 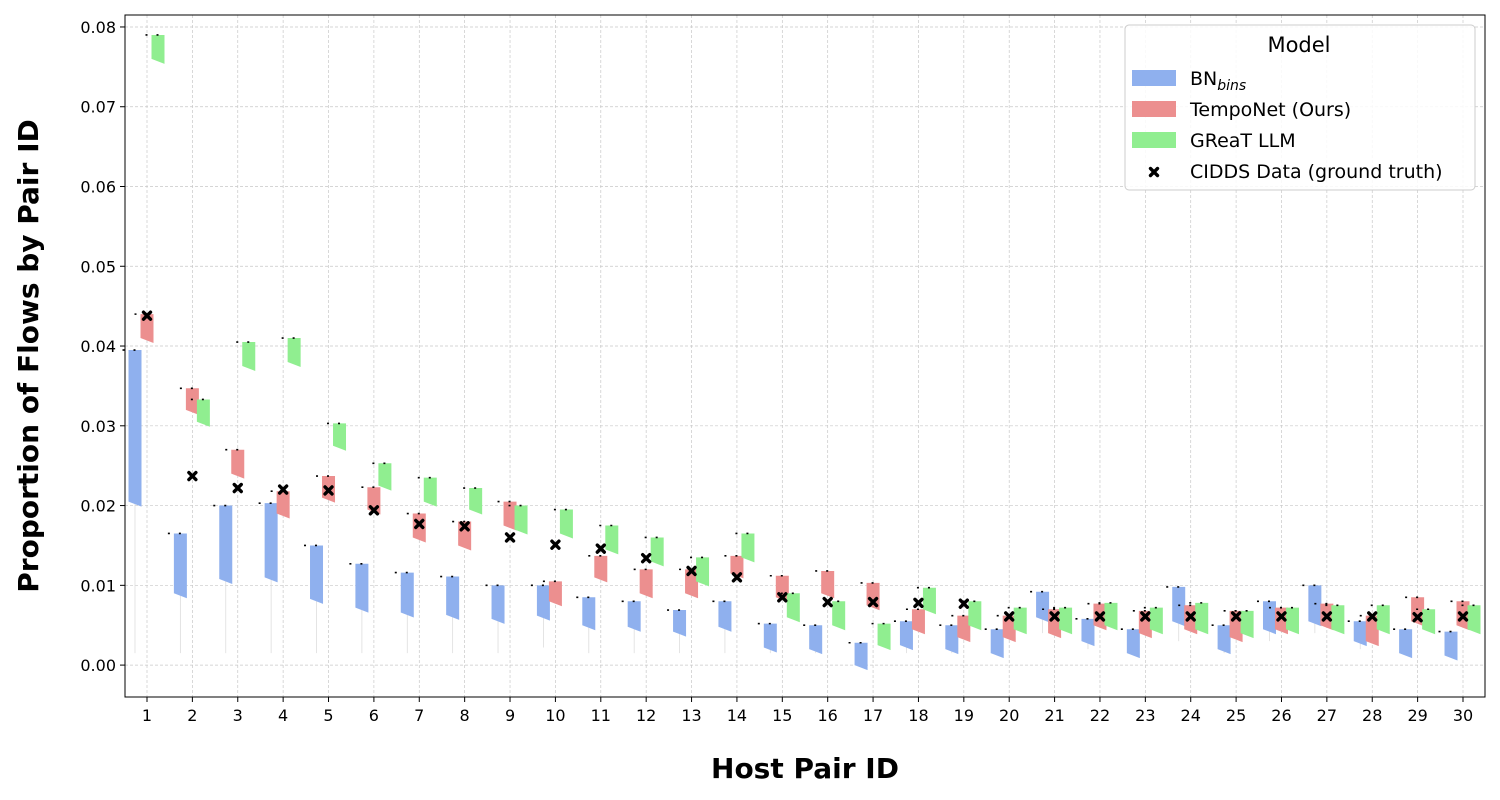 What do you see at coordinates (1218, 81) in the screenshot?
I see `legend-label-bn: BNbins` at bounding box center [1218, 81].